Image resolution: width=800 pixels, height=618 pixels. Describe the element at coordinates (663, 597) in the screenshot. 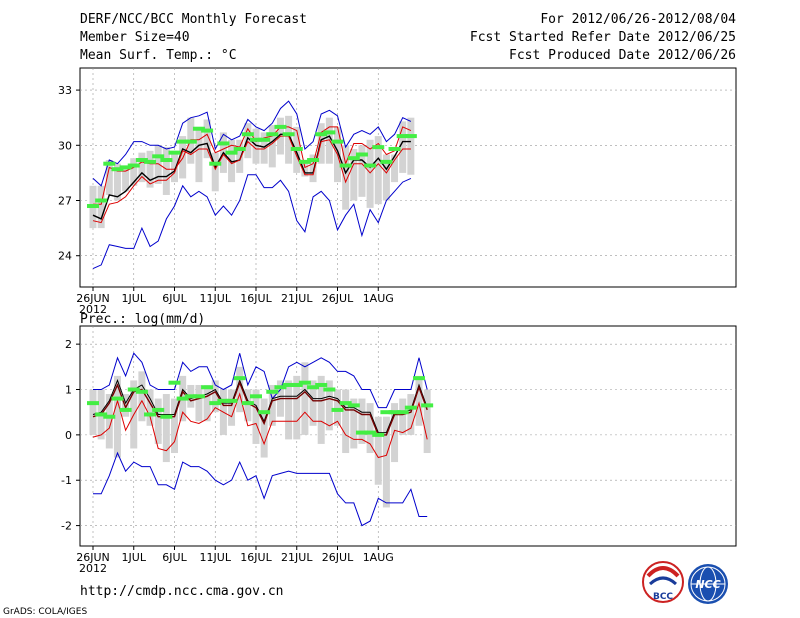

I see `bcc-logo-text: BCC` at that location.